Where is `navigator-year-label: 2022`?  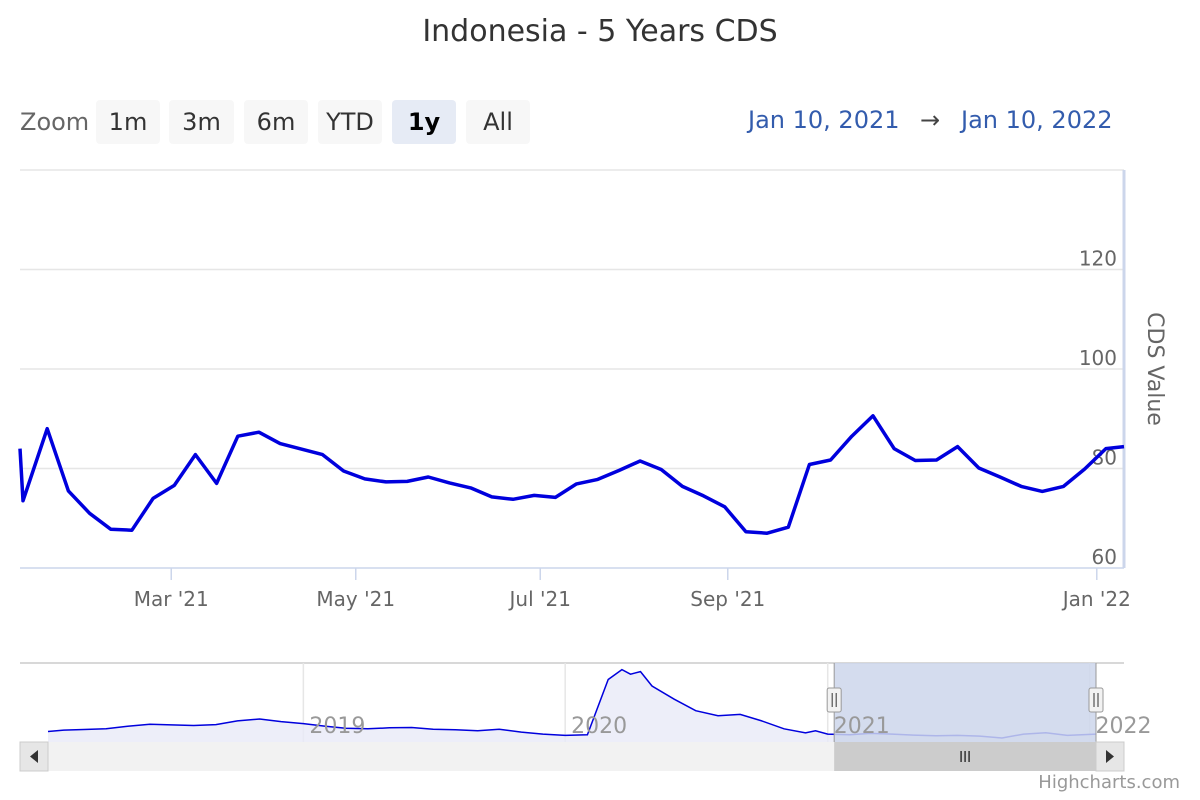 navigator-year-label: 2022 is located at coordinates (1124, 726).